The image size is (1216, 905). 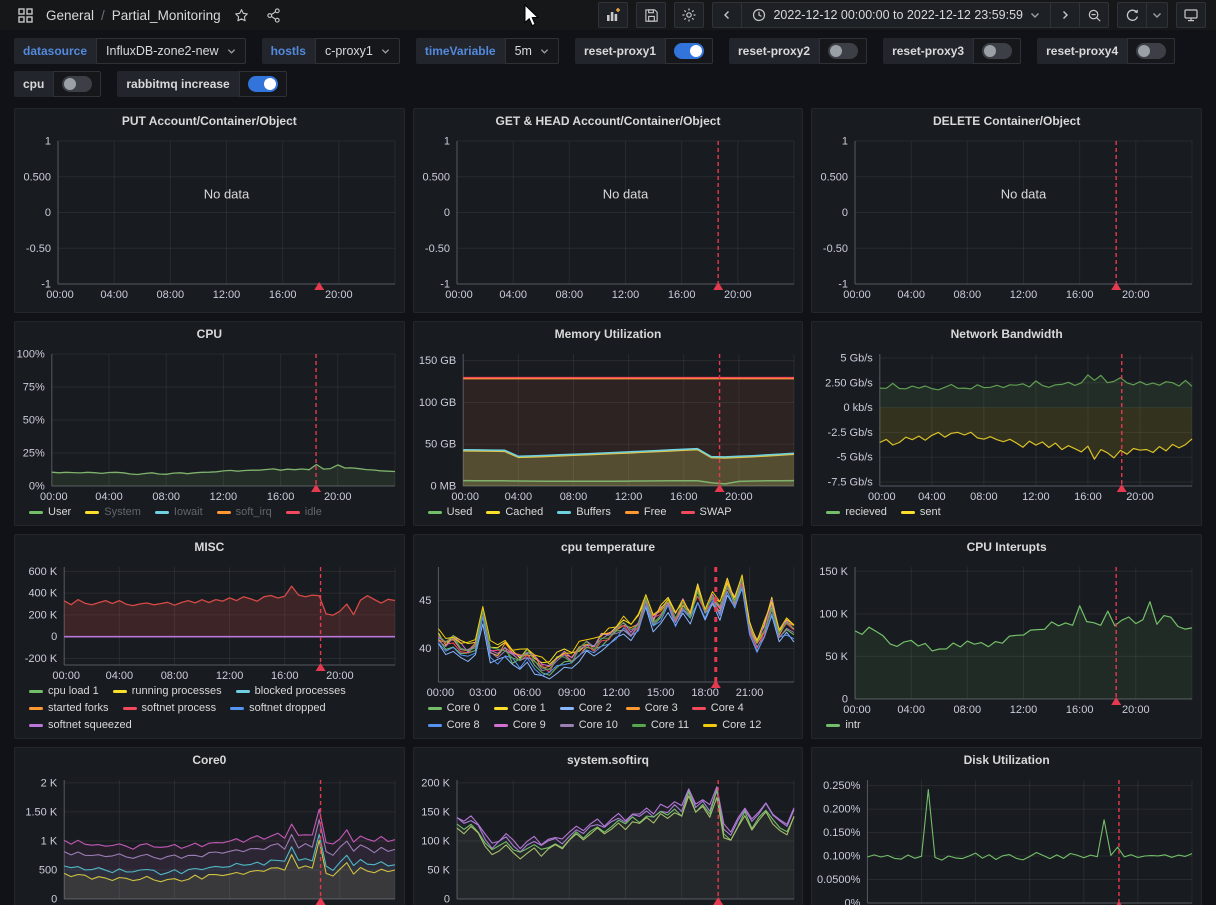 I want to click on chevron-left-icon, so click(x=727, y=15).